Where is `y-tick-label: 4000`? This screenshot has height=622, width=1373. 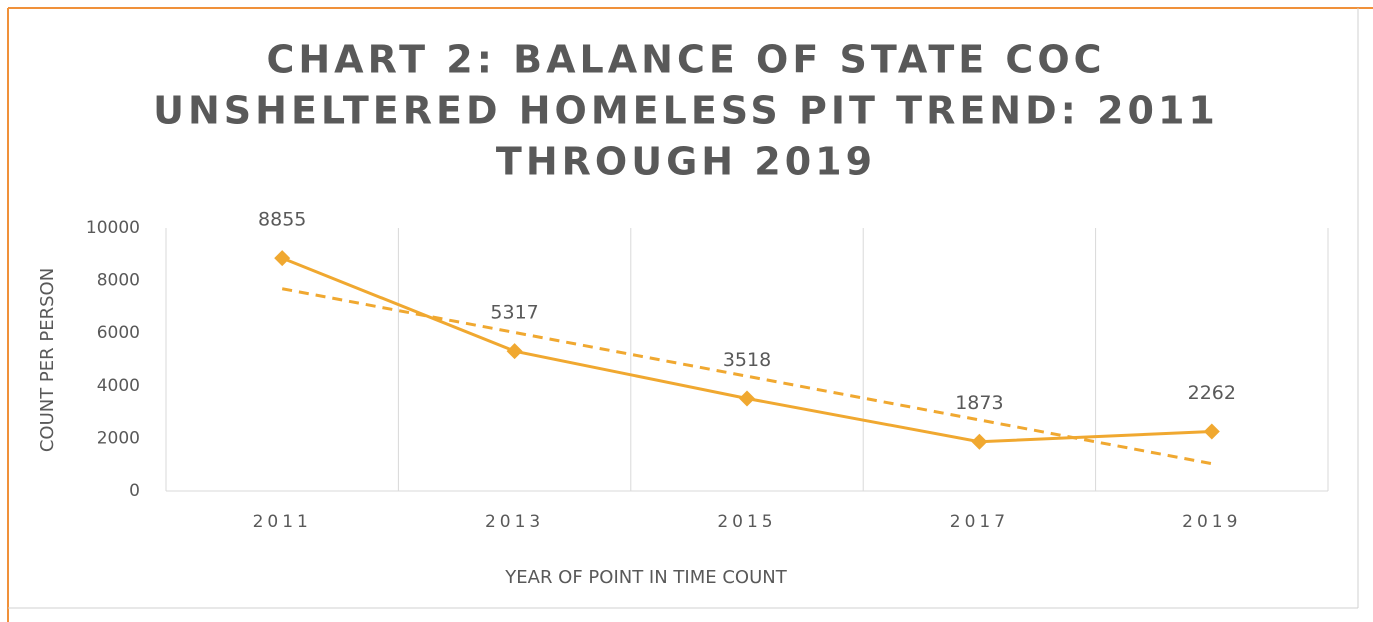
y-tick-label: 4000 is located at coordinates (118, 386).